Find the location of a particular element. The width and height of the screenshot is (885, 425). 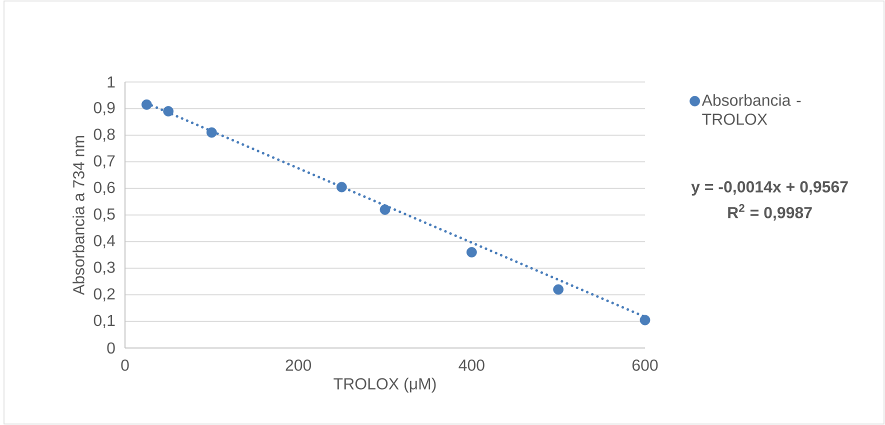

y-tick-label: 0,4 is located at coordinates (105, 241).